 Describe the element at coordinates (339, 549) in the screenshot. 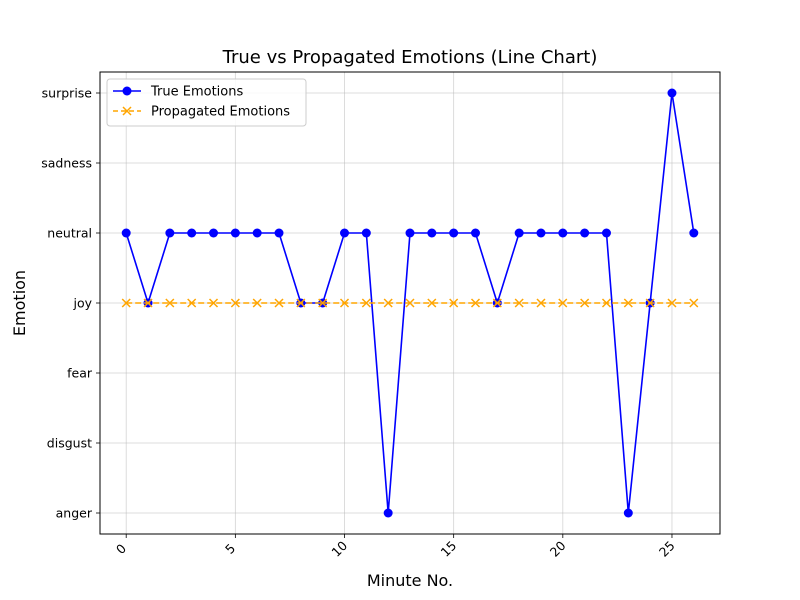

I see `x-tick-label: 10` at that location.